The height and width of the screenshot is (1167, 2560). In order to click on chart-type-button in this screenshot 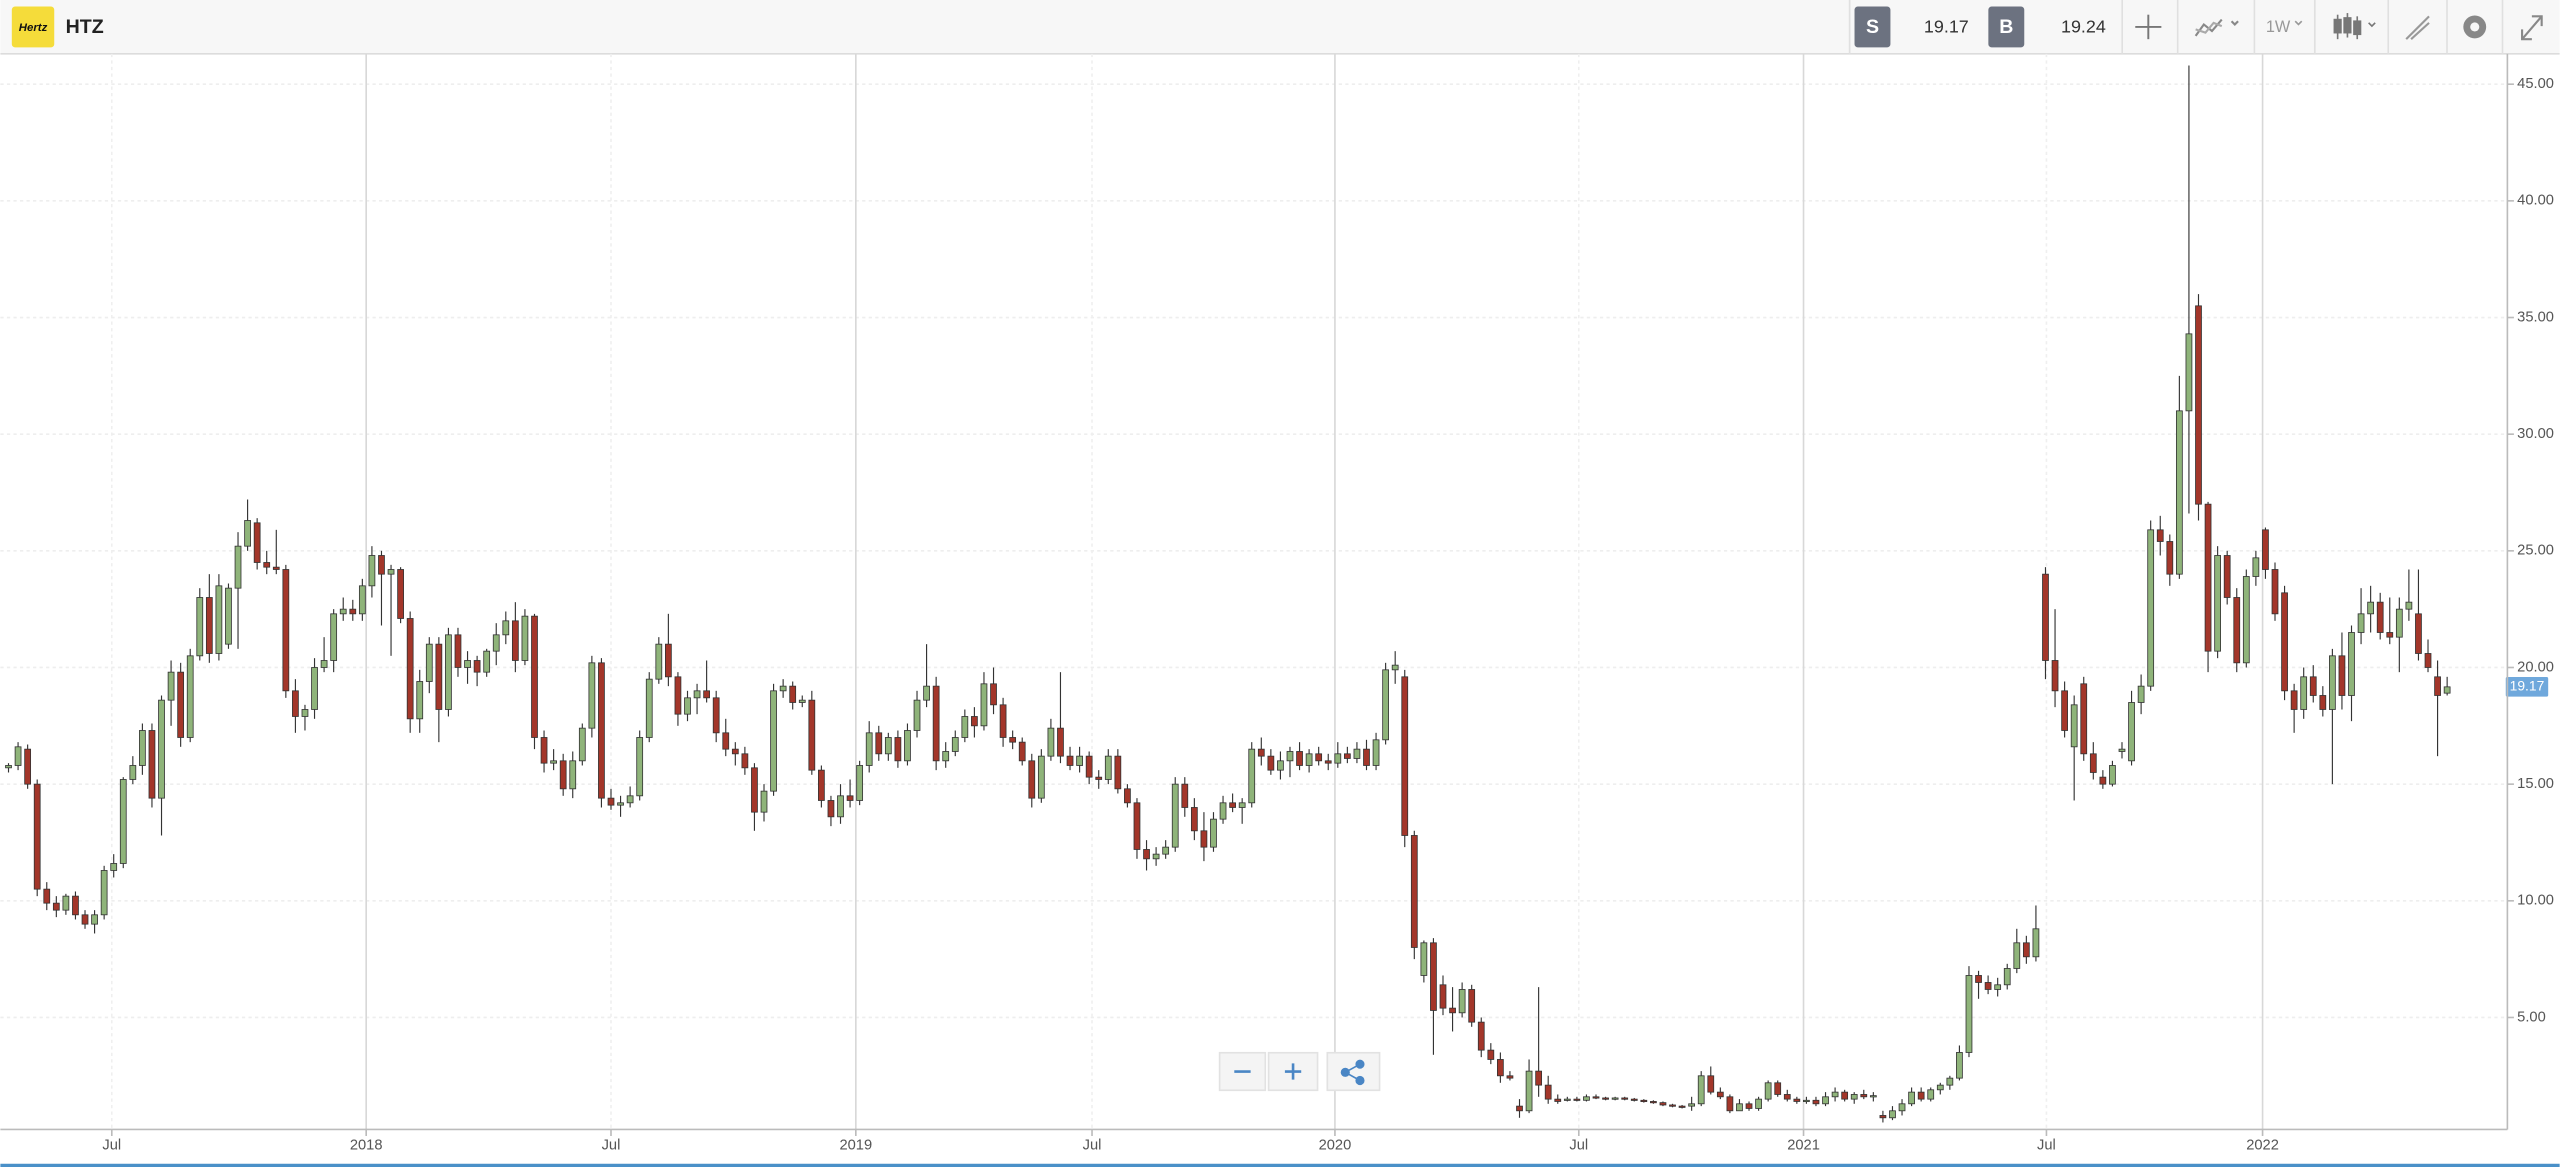, I will do `click(2354, 26)`.